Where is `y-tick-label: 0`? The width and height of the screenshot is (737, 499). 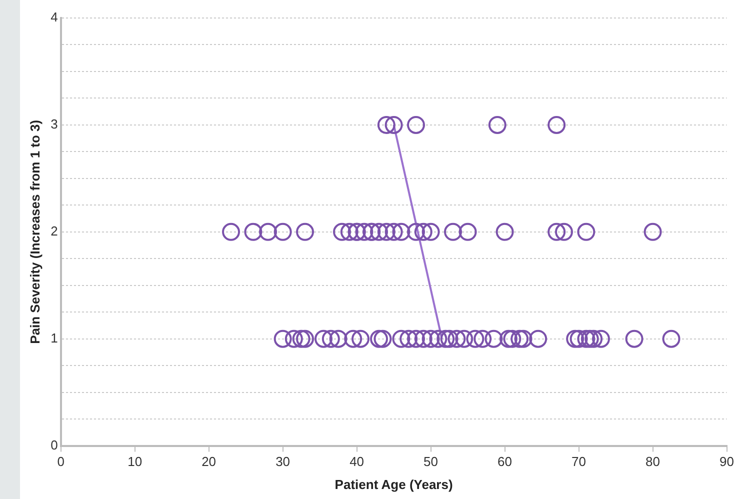
y-tick-label: 0 is located at coordinates (54, 444).